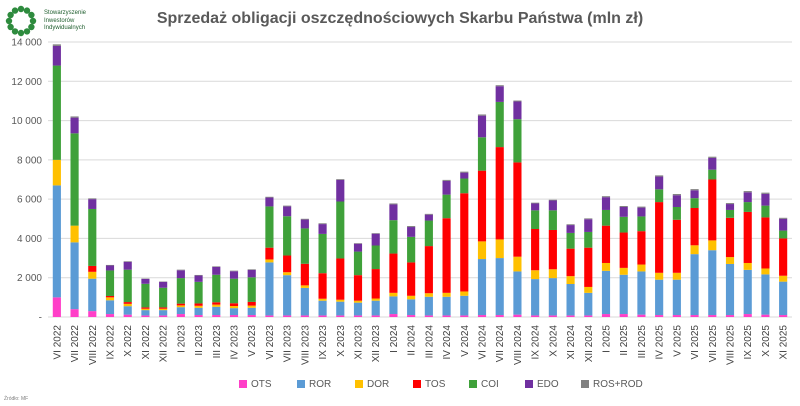 The height and width of the screenshot is (406, 800). Describe the element at coordinates (713, 344) in the screenshot. I see `x-tick-label: VII 2025` at that location.